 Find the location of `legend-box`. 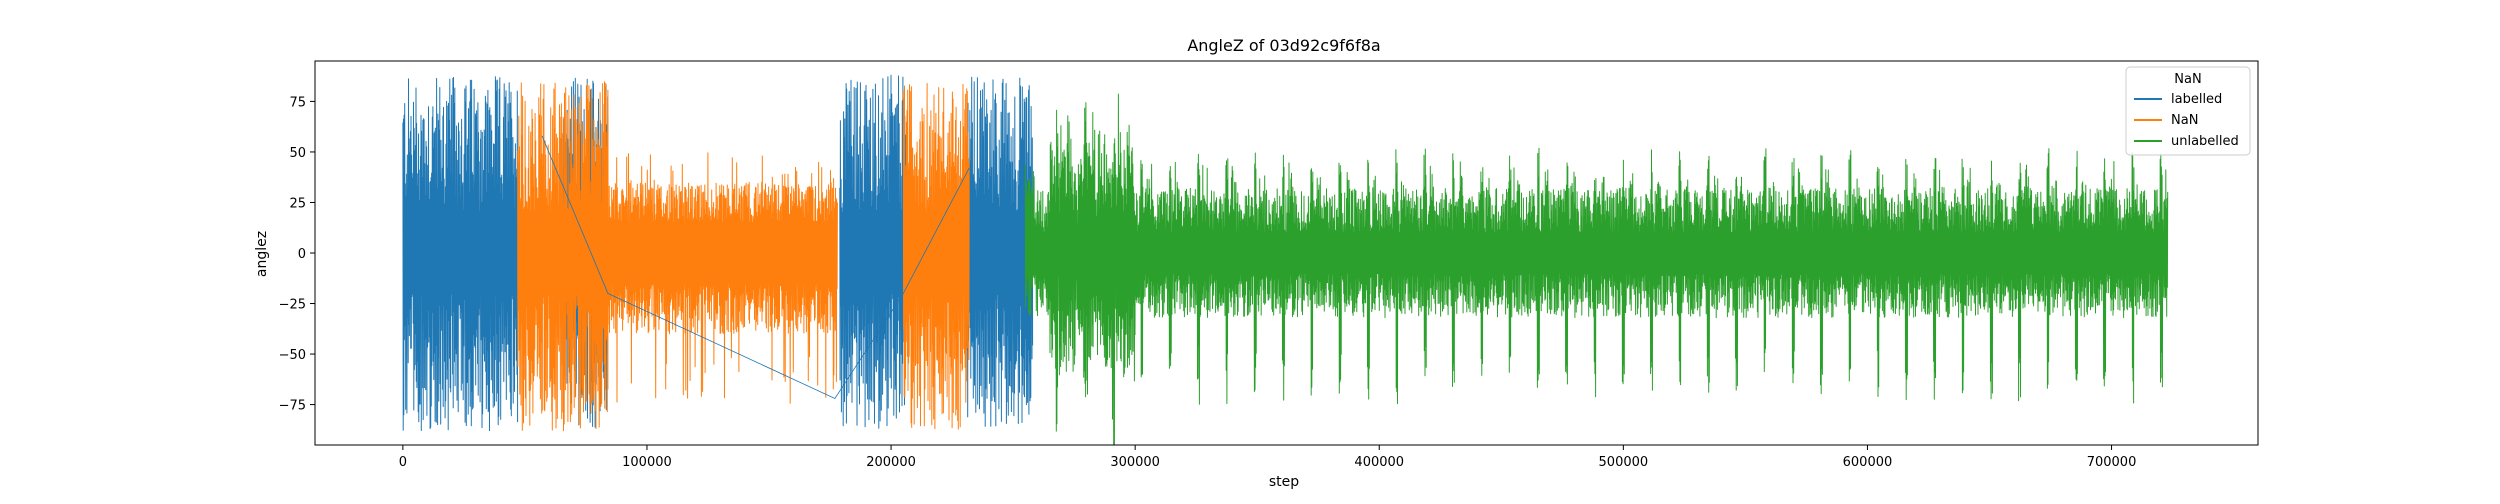

legend-box is located at coordinates (2188, 111).